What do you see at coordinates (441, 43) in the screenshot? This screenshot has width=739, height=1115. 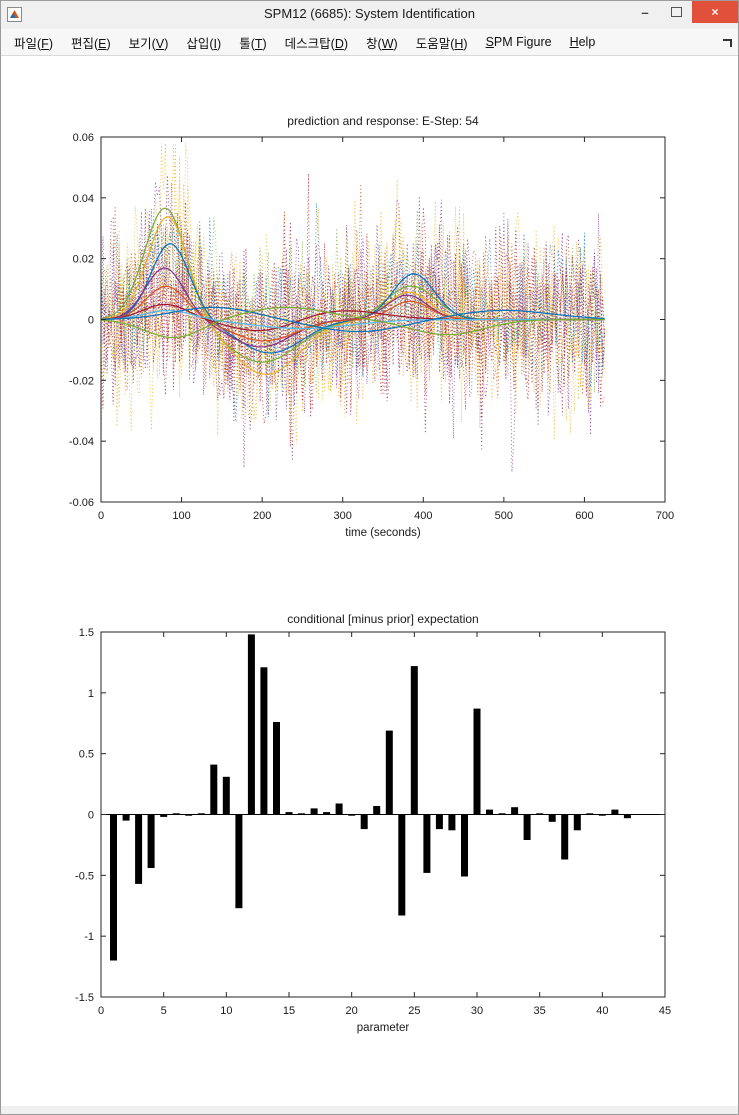 I see `menu-item-help-ko: 도움말(H)` at bounding box center [441, 43].